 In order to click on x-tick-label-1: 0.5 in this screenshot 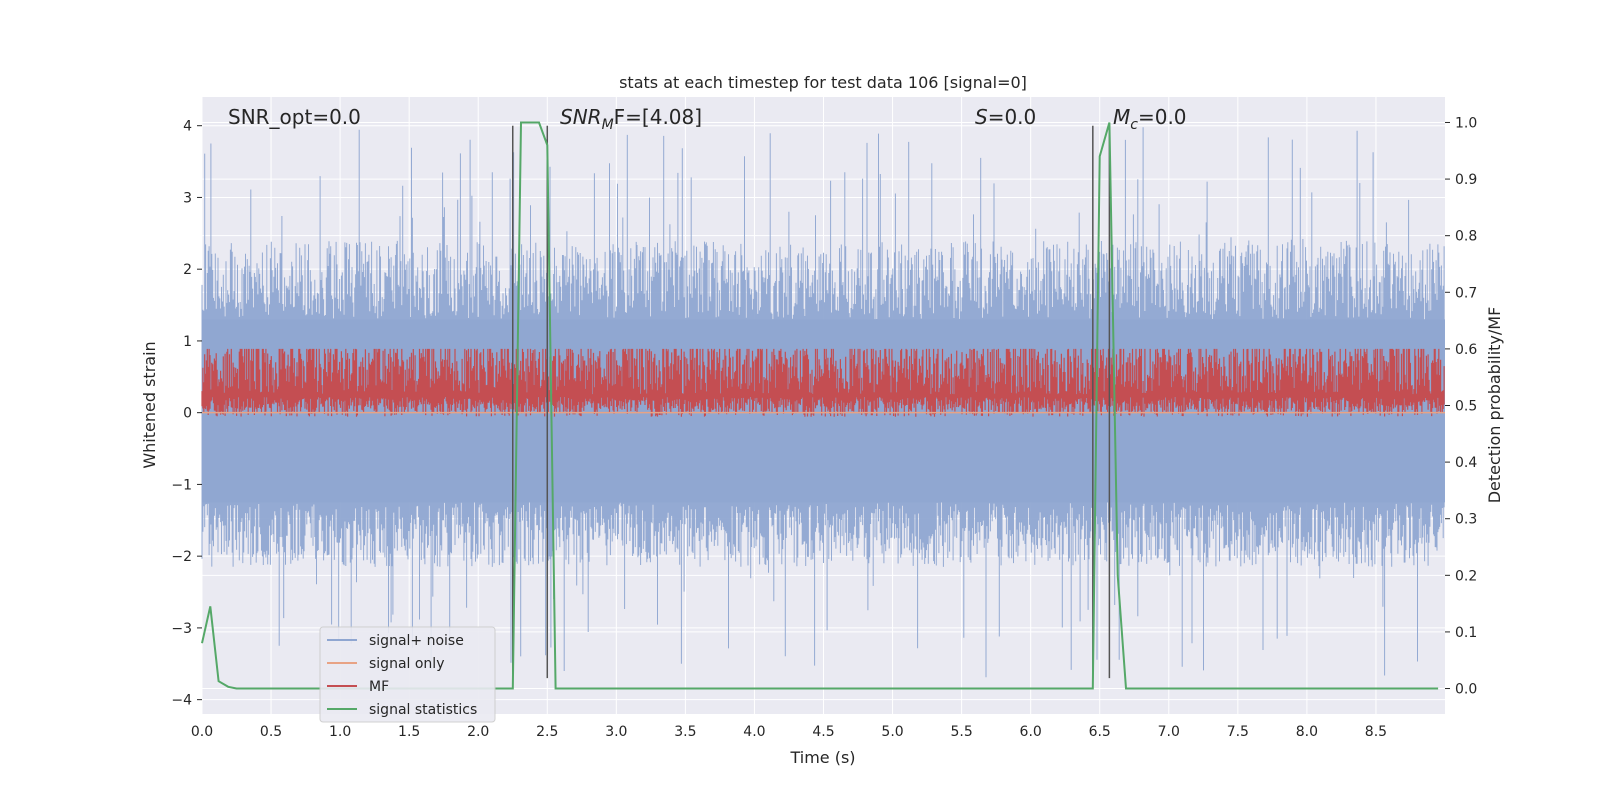, I will do `click(271, 732)`.